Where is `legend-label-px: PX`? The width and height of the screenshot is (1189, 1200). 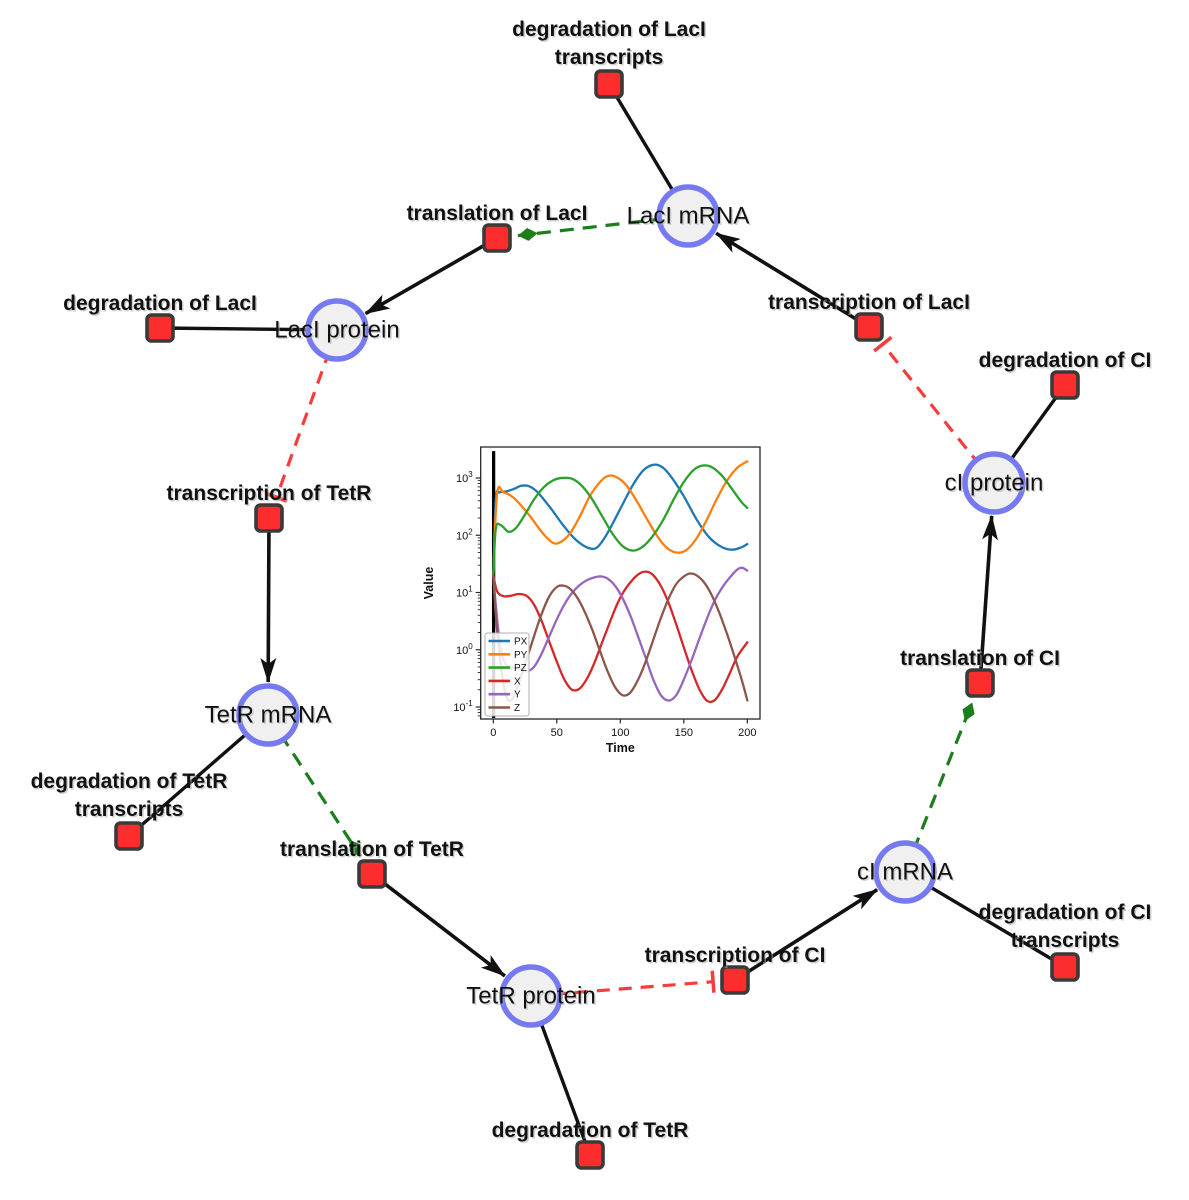
legend-label-px: PX is located at coordinates (521, 642).